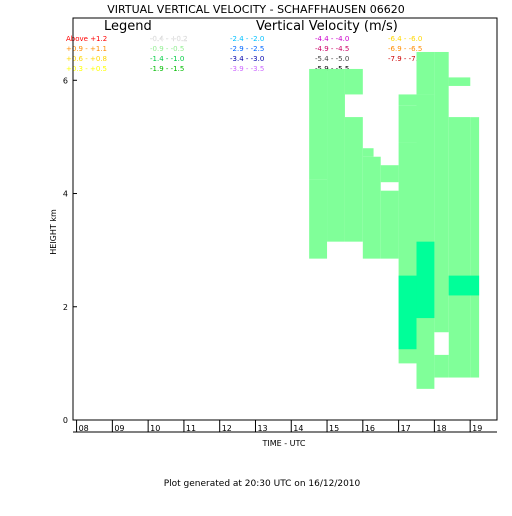 This screenshot has height=516, width=512. What do you see at coordinates (169, 39) in the screenshot?
I see `legend-entry-4: -0.4 - +0.2` at bounding box center [169, 39].